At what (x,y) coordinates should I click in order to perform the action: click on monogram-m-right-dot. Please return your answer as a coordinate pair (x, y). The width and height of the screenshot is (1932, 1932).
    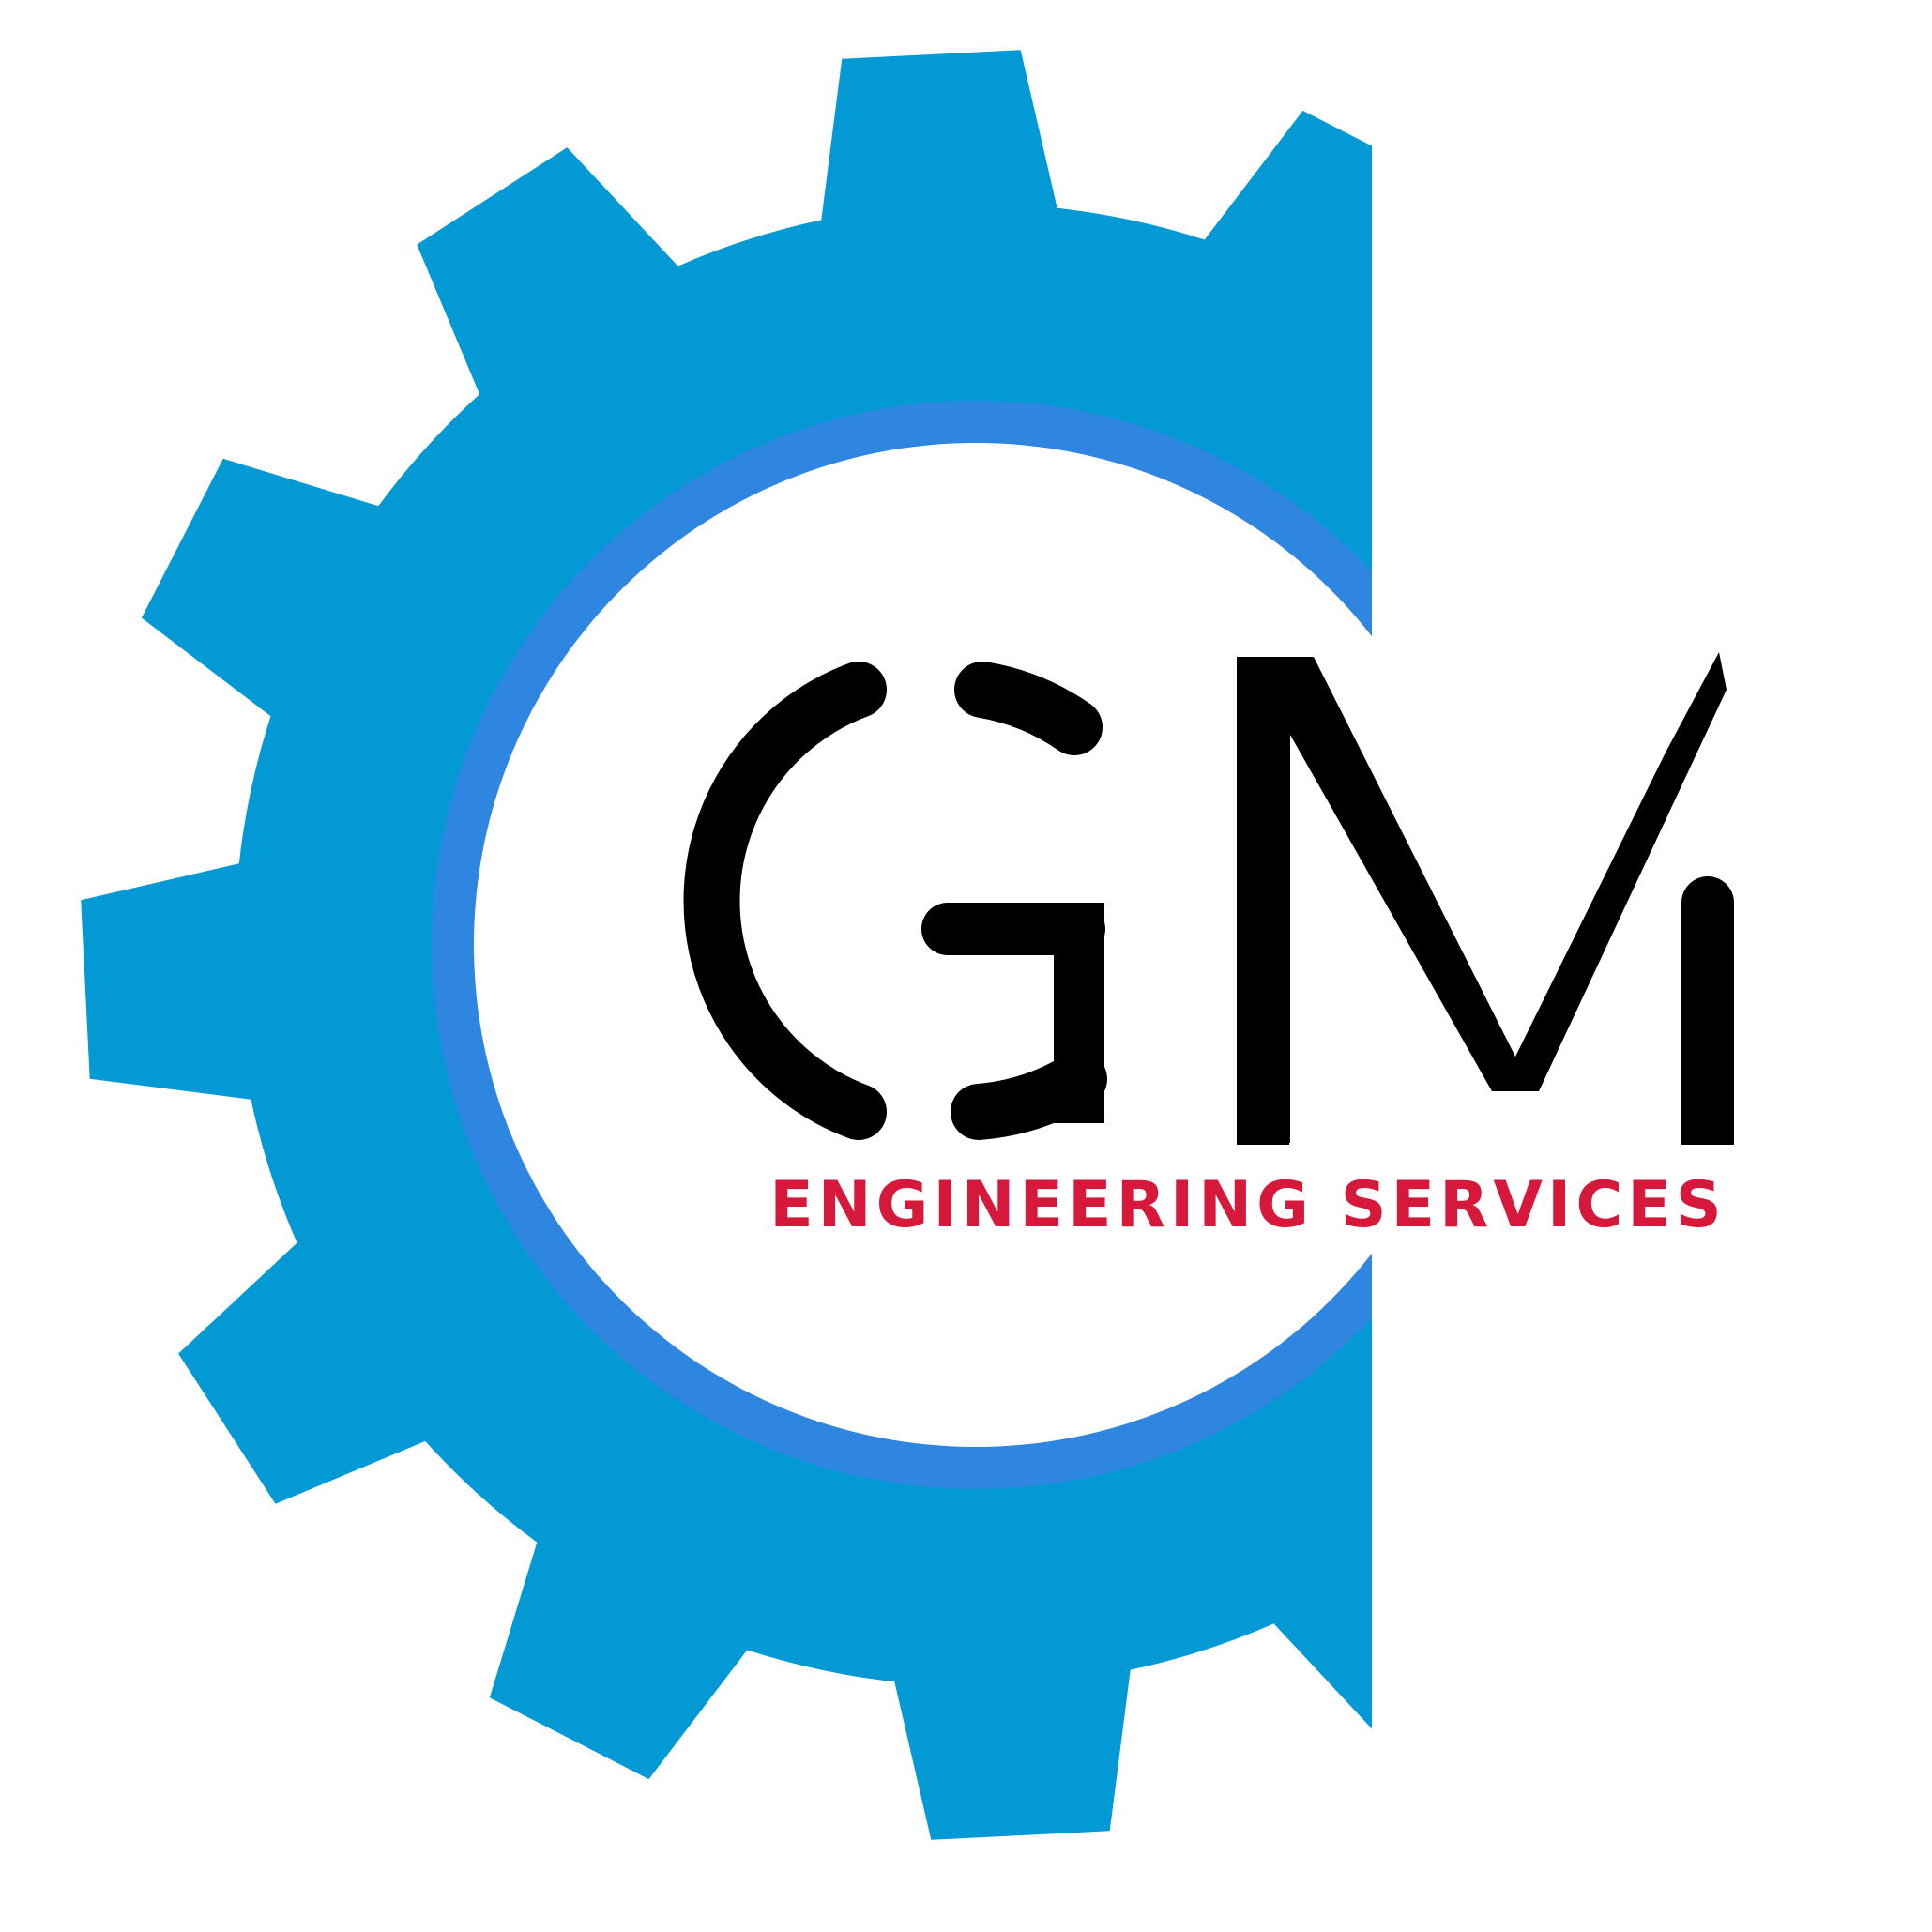
    Looking at the image, I should click on (1707, 902).